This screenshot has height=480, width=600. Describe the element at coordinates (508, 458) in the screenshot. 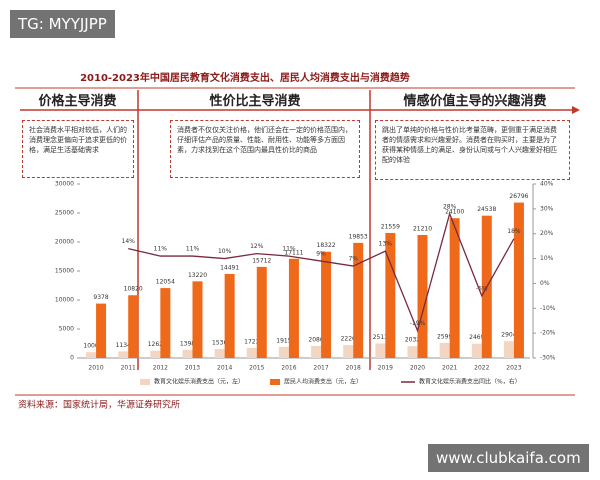

I see `watermark: www.clubkaifa.com` at that location.